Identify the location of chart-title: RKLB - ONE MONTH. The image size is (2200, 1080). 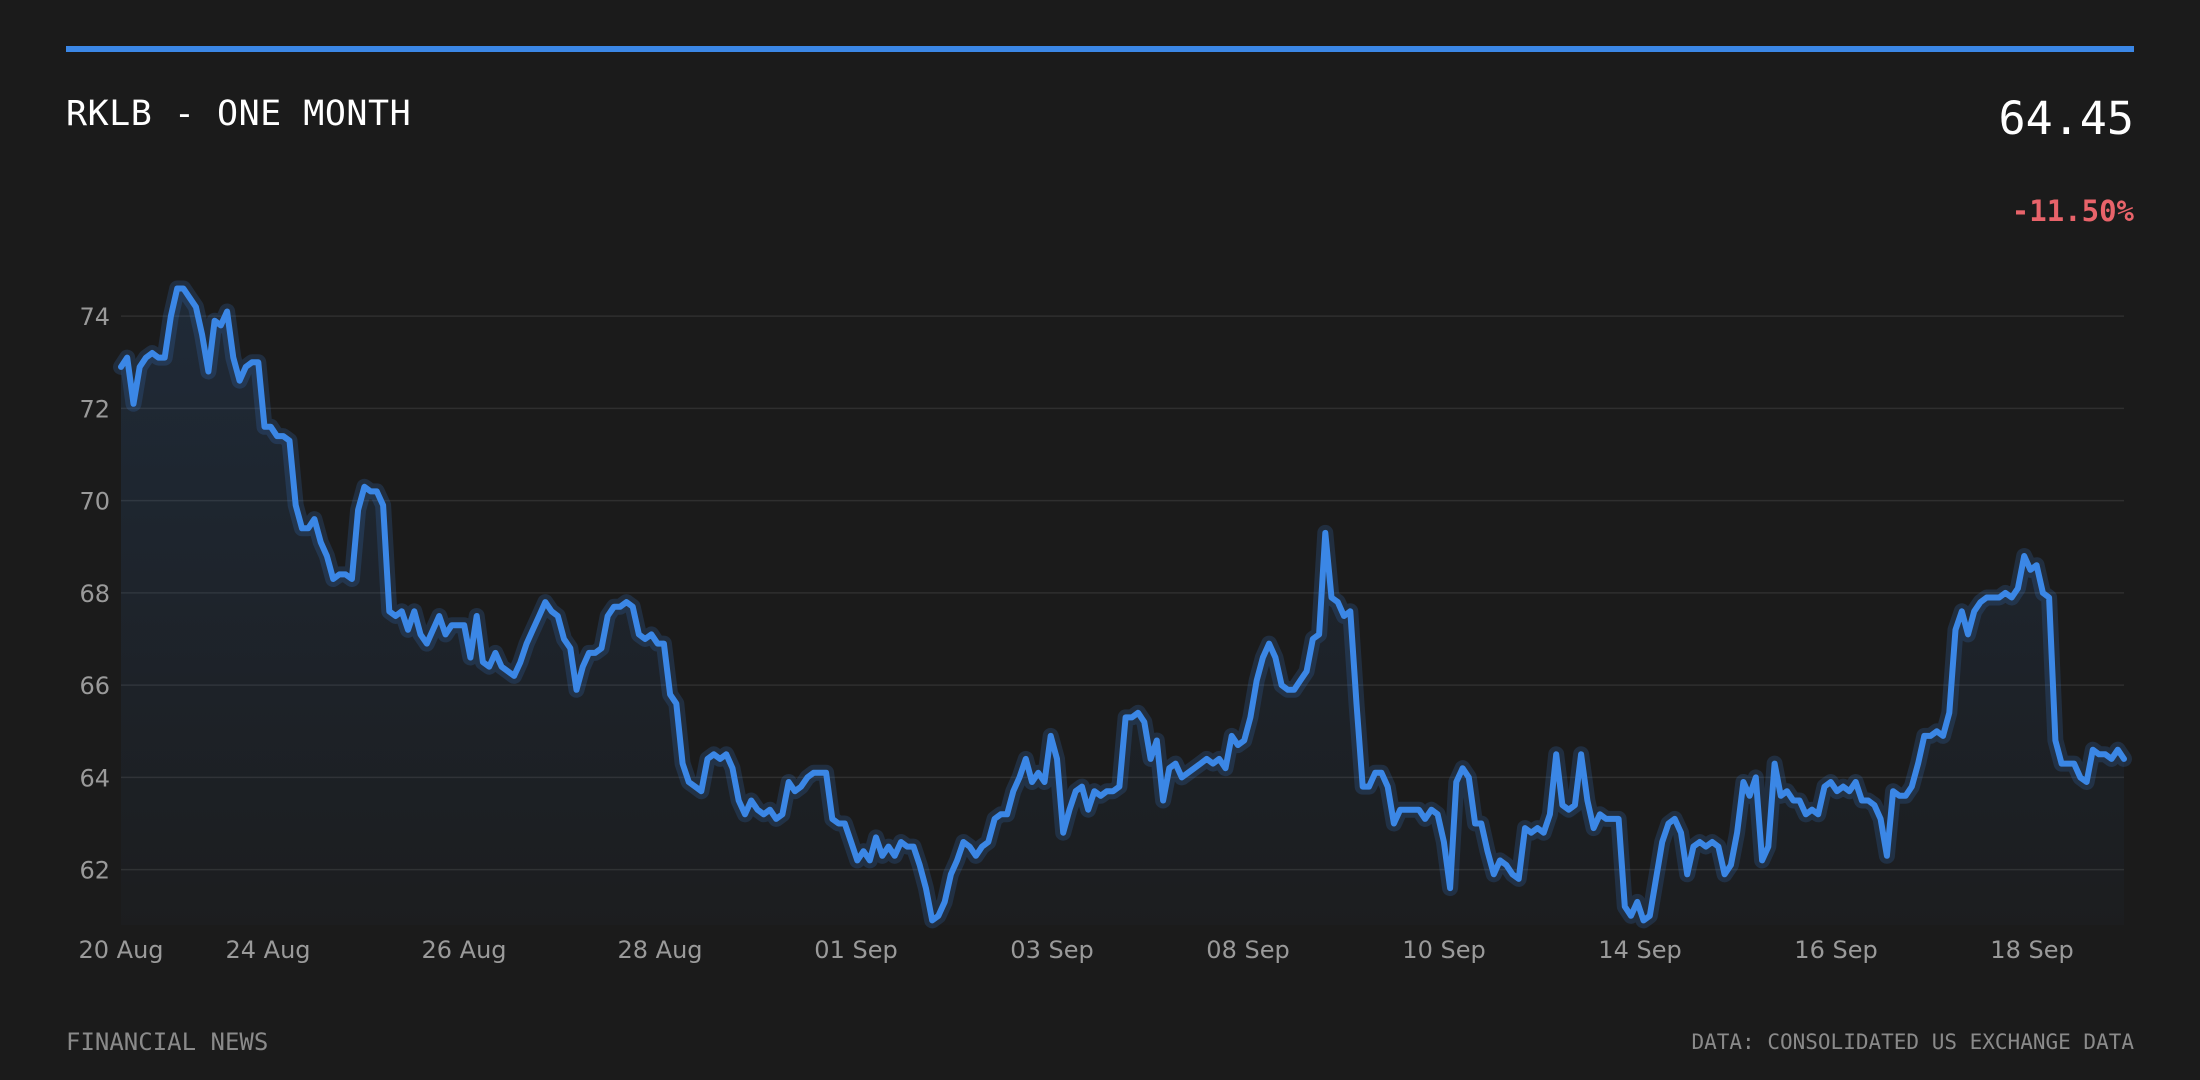
(239, 114).